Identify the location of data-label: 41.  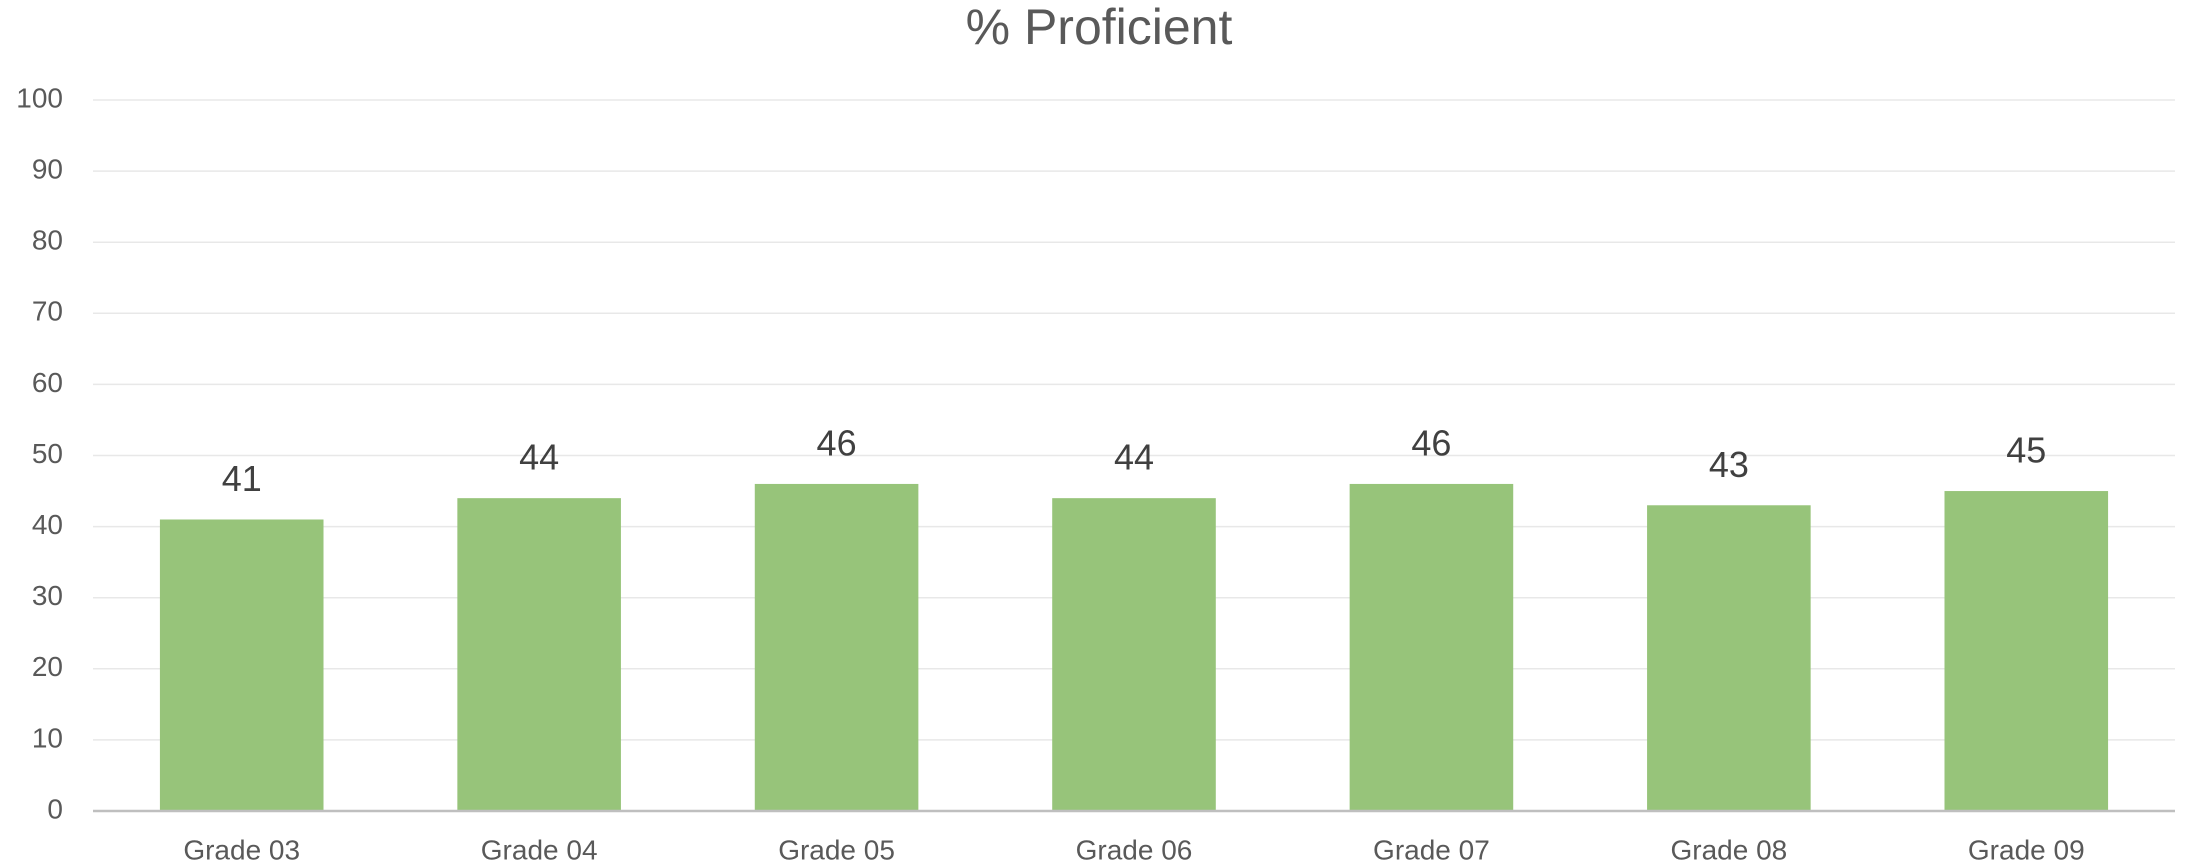
(242, 478).